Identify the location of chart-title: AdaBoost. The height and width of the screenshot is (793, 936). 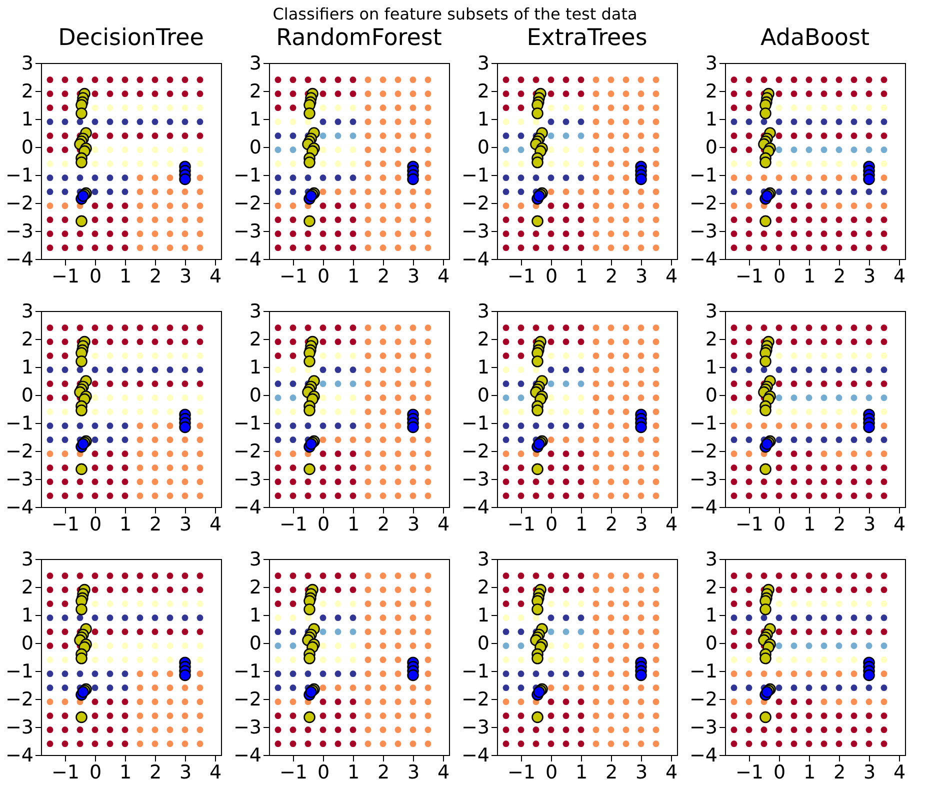
(815, 38).